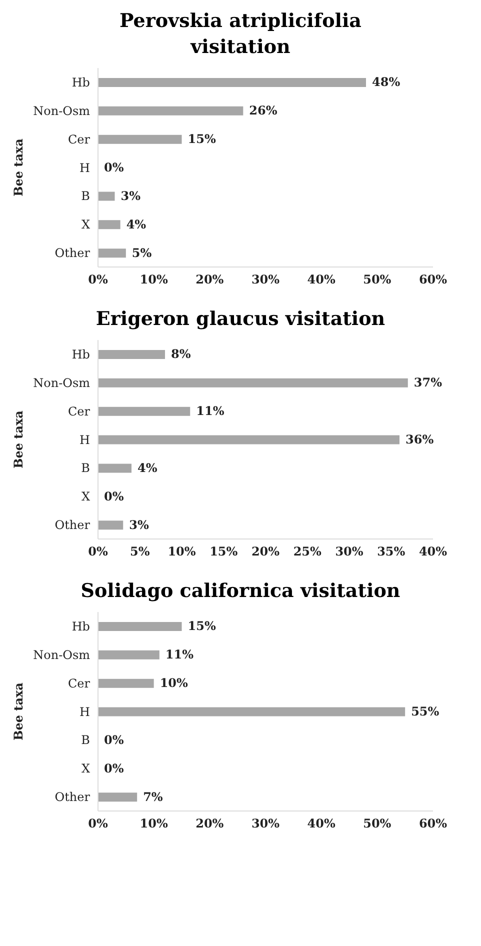  What do you see at coordinates (386, 82) in the screenshot?
I see `data-label: 48%` at bounding box center [386, 82].